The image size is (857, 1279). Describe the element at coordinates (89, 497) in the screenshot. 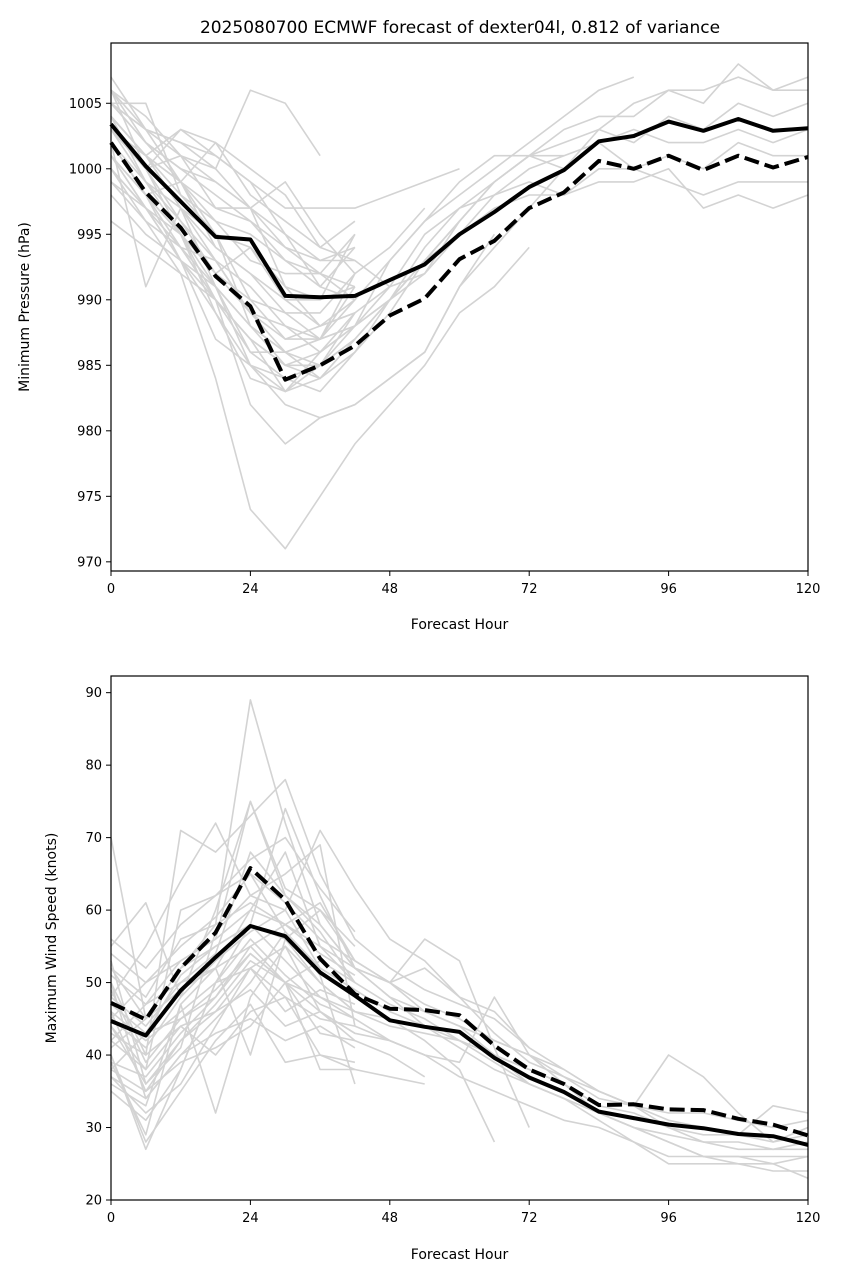

I see `y-tick-label: 975` at that location.